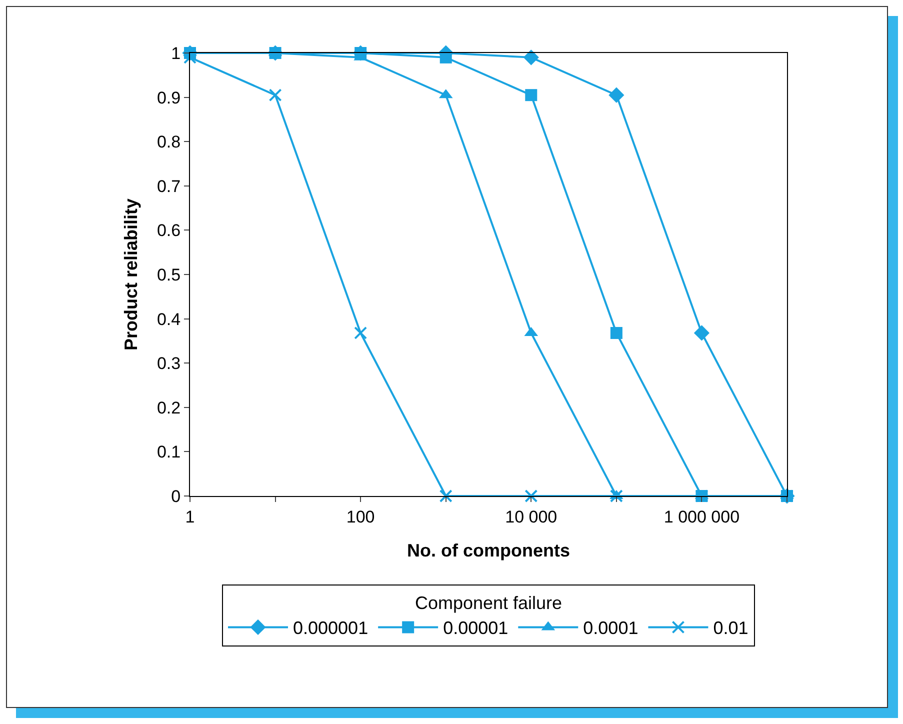 This screenshot has width=903, height=724. I want to click on y-axis-title: Product reliability, so click(131, 274).